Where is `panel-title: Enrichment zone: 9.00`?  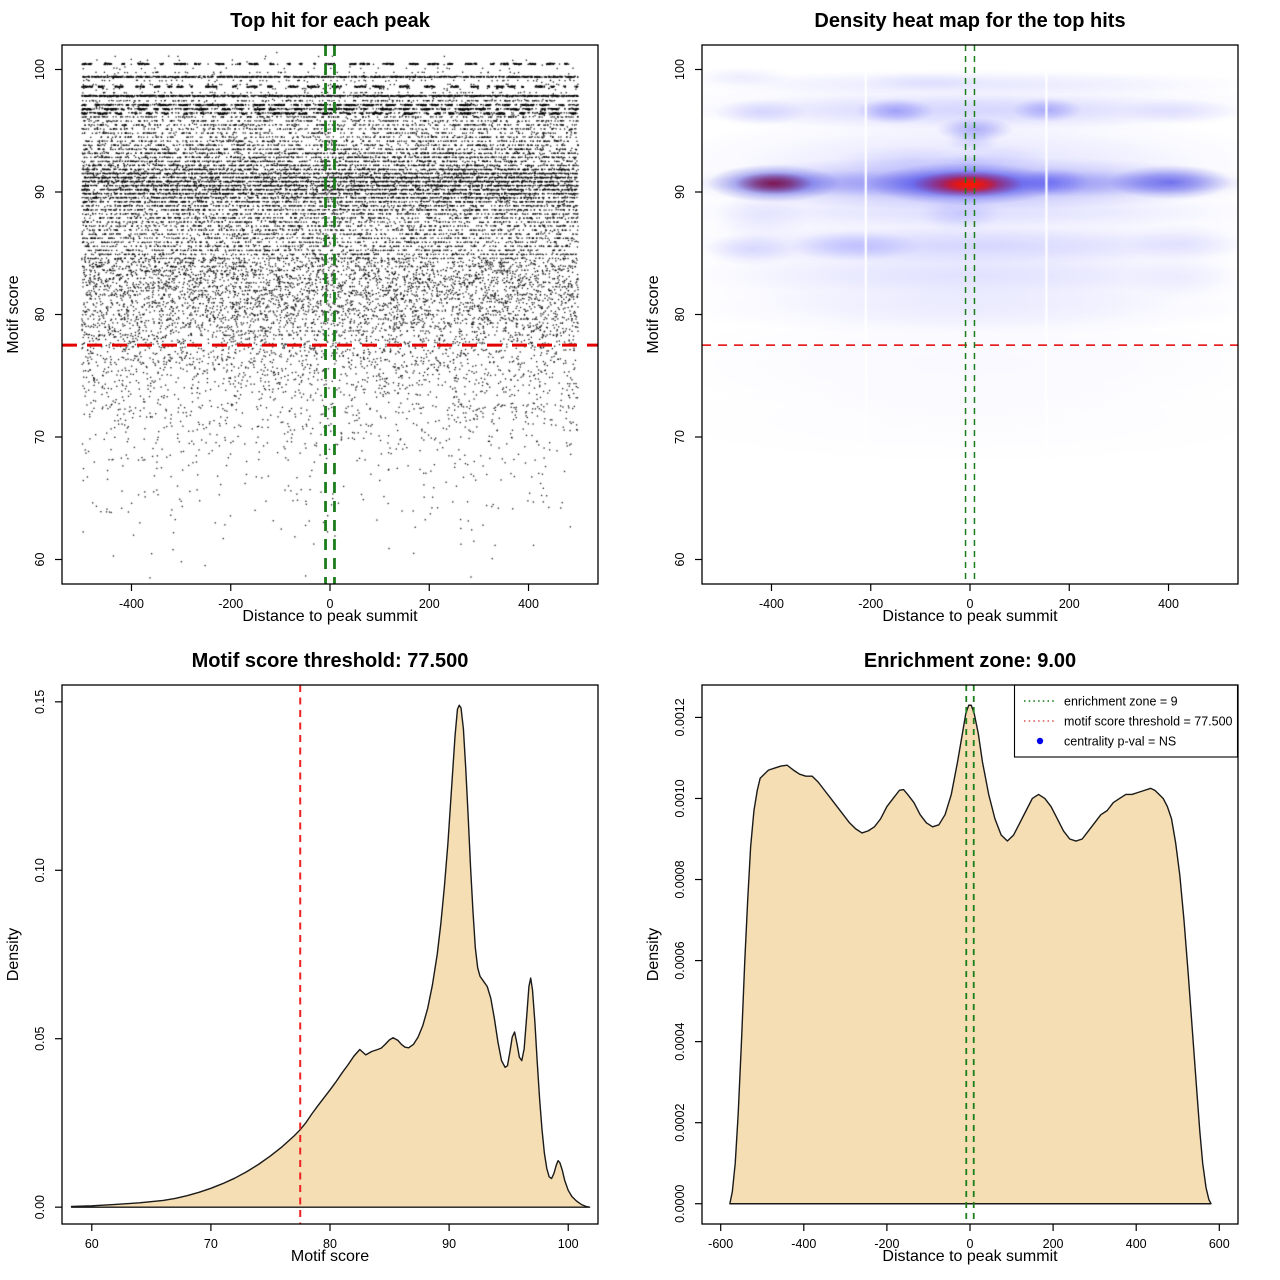 panel-title: Enrichment zone: 9.00 is located at coordinates (970, 661).